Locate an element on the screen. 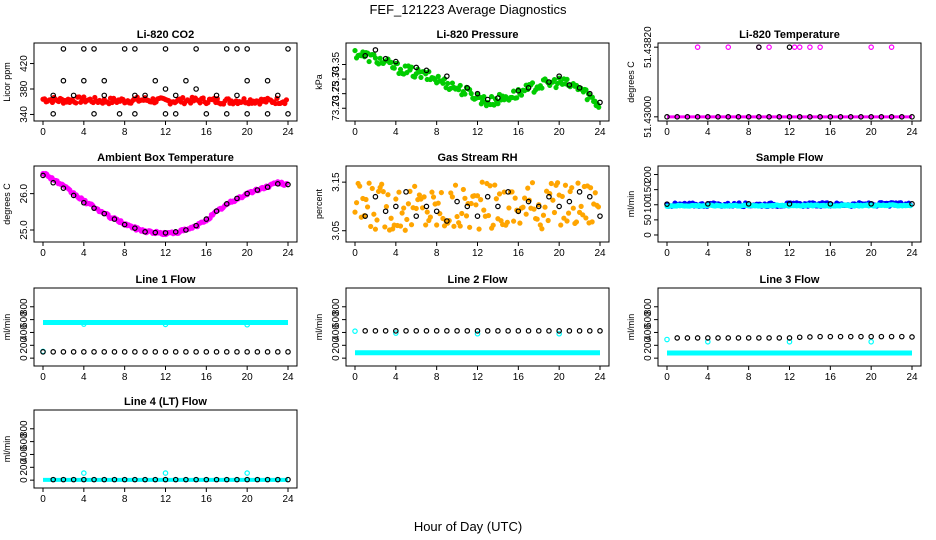 This screenshot has width=936, height=540. y-tick-label: 26.0 is located at coordinates (24, 193).